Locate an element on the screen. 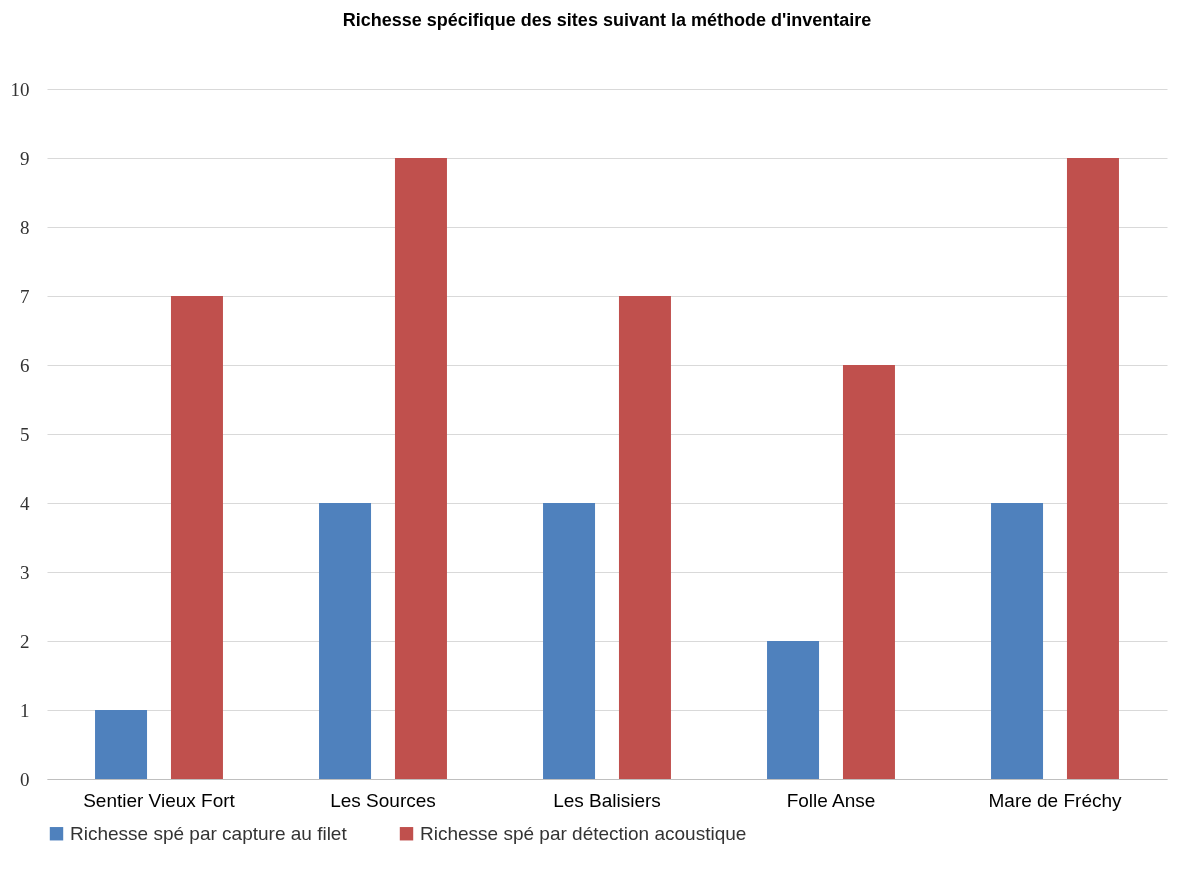  y-tick-label: 0 is located at coordinates (25, 779).